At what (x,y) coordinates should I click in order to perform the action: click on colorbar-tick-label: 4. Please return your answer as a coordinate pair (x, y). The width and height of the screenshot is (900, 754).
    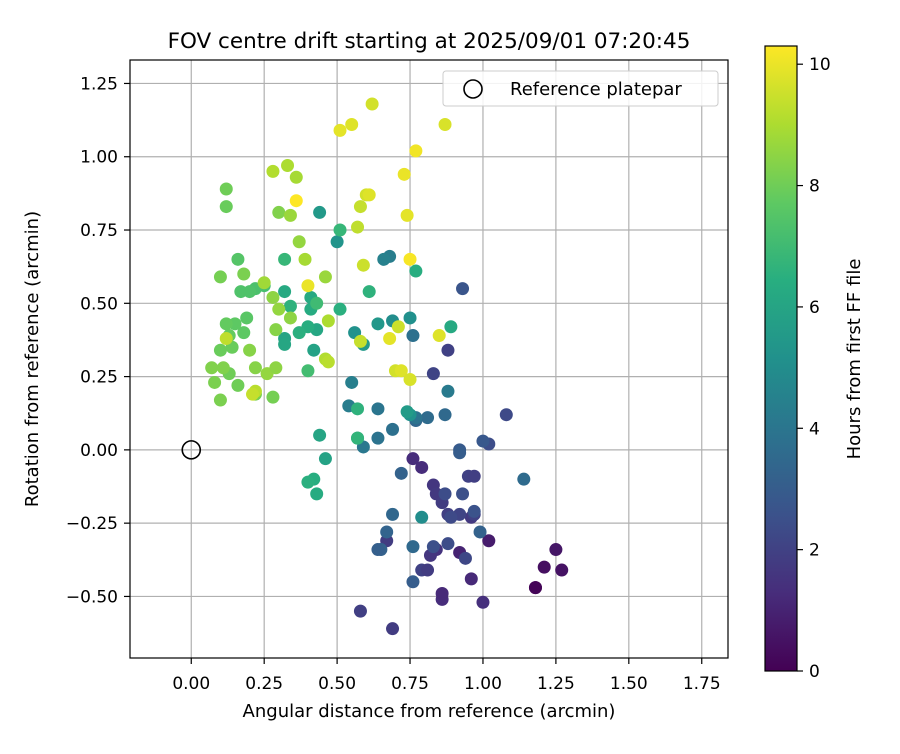
    Looking at the image, I should click on (814, 429).